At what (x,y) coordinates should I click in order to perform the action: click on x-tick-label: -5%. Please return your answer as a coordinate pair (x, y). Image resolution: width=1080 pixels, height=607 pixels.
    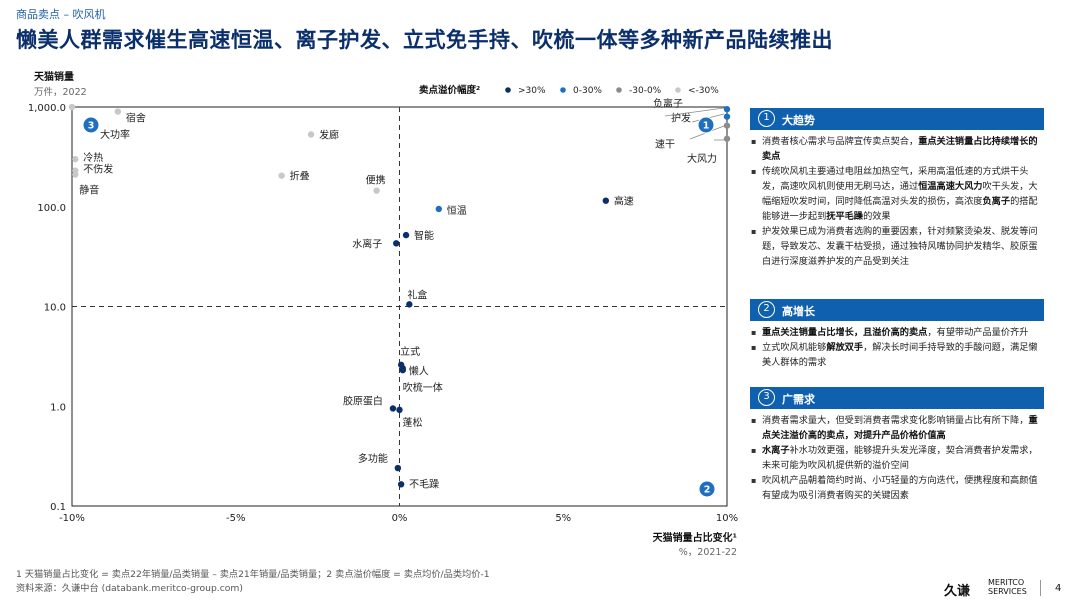
    Looking at the image, I should click on (235, 518).